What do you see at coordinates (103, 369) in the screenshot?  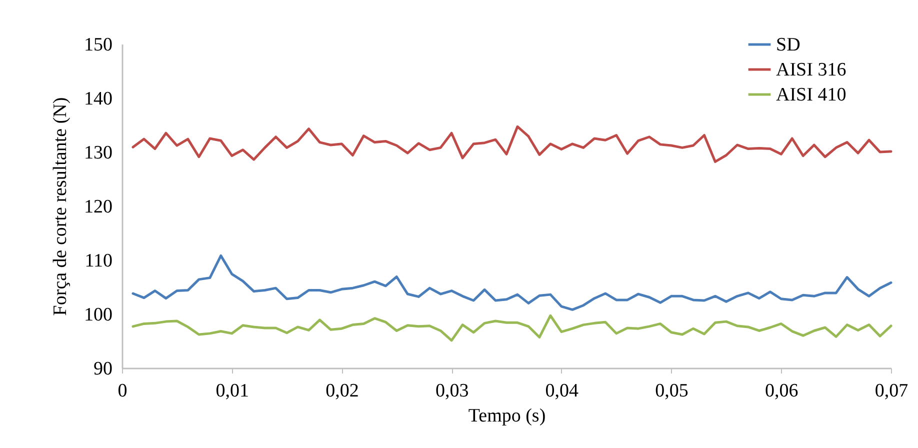 I see `y-tick-label: 90` at bounding box center [103, 369].